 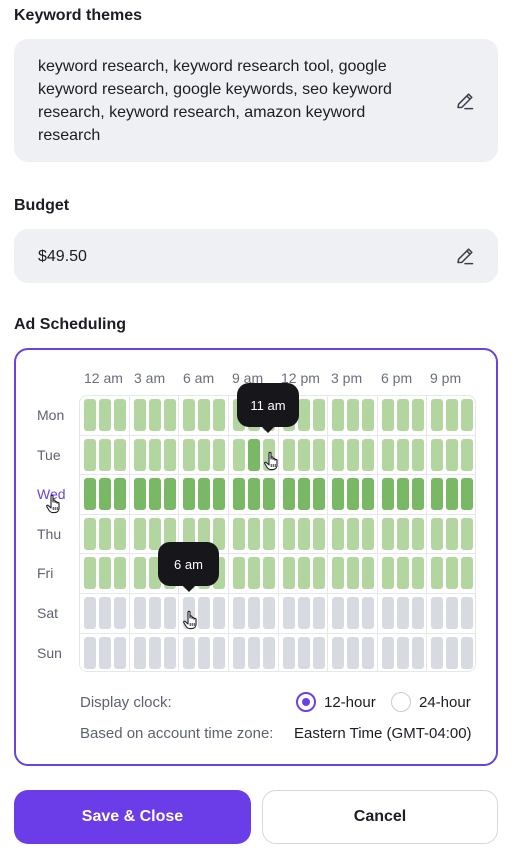 What do you see at coordinates (256, 256) in the screenshot?
I see `budget-field: $49.50` at bounding box center [256, 256].